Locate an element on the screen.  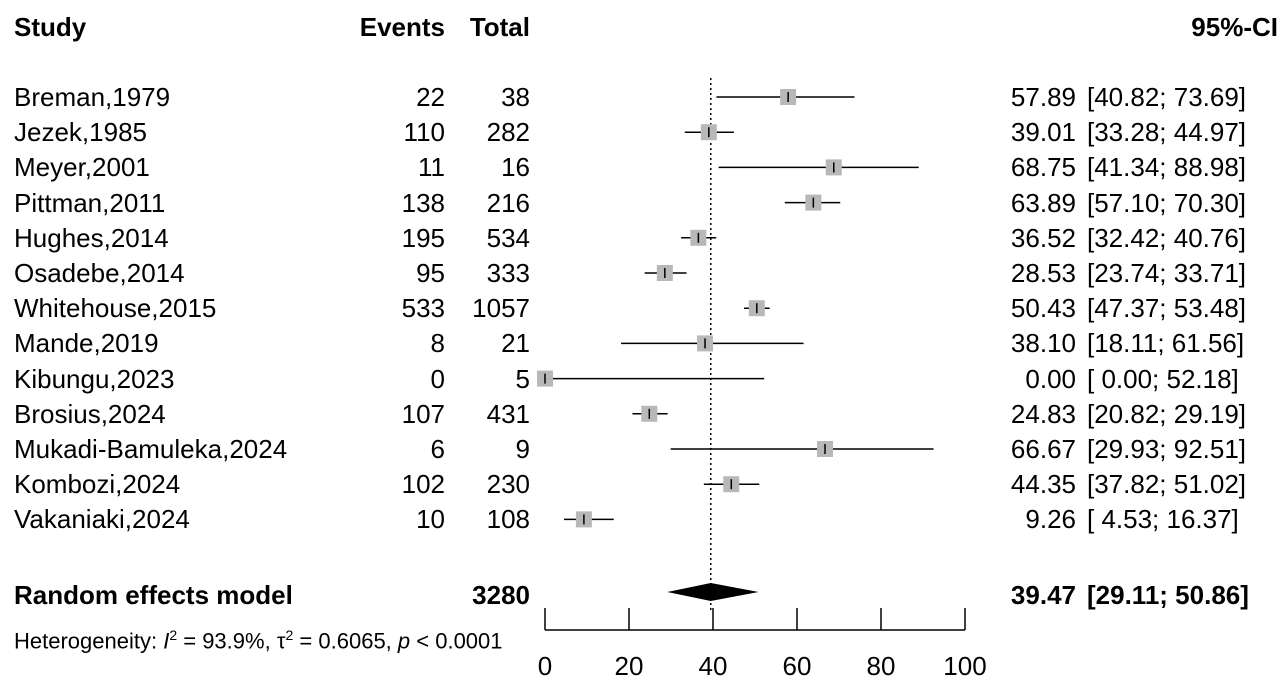
study-total: 216 is located at coordinates (508, 203).